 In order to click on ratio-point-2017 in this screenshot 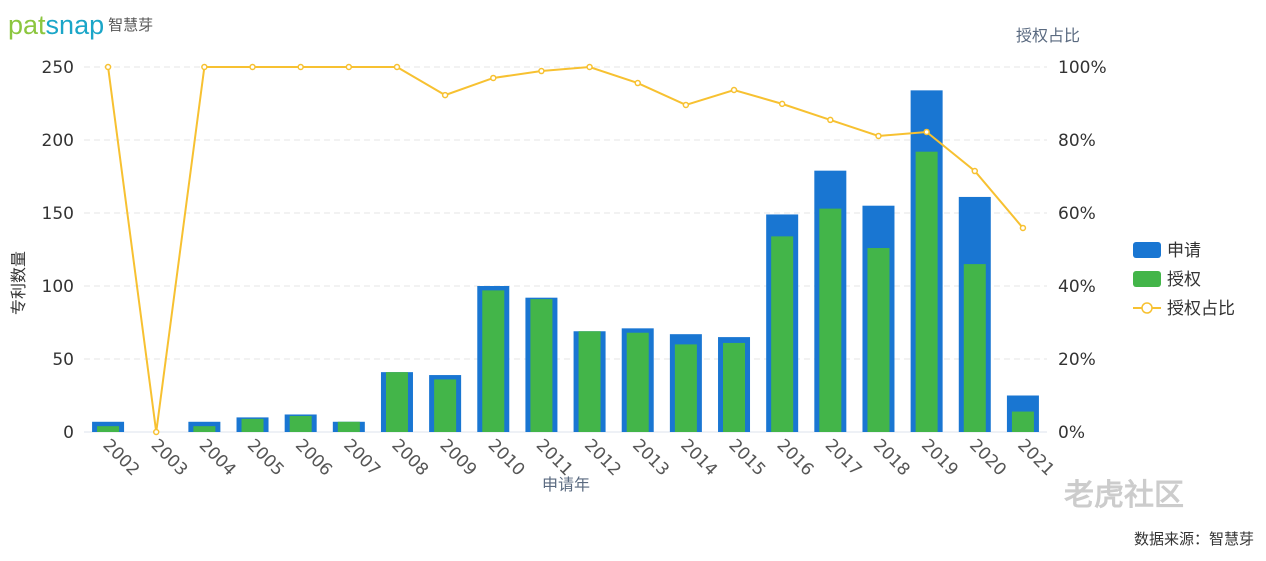, I will do `click(830, 120)`.